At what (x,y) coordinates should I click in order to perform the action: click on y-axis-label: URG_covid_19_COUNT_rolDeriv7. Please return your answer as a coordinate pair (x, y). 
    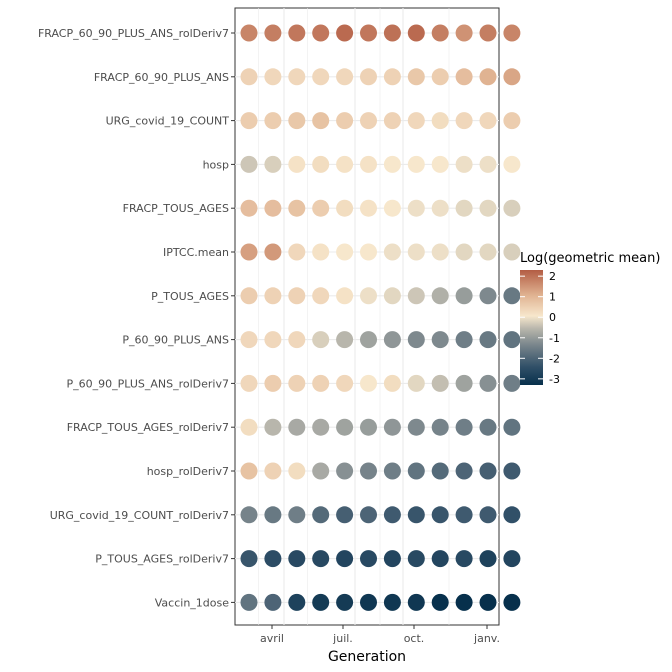
    Looking at the image, I should click on (139, 515).